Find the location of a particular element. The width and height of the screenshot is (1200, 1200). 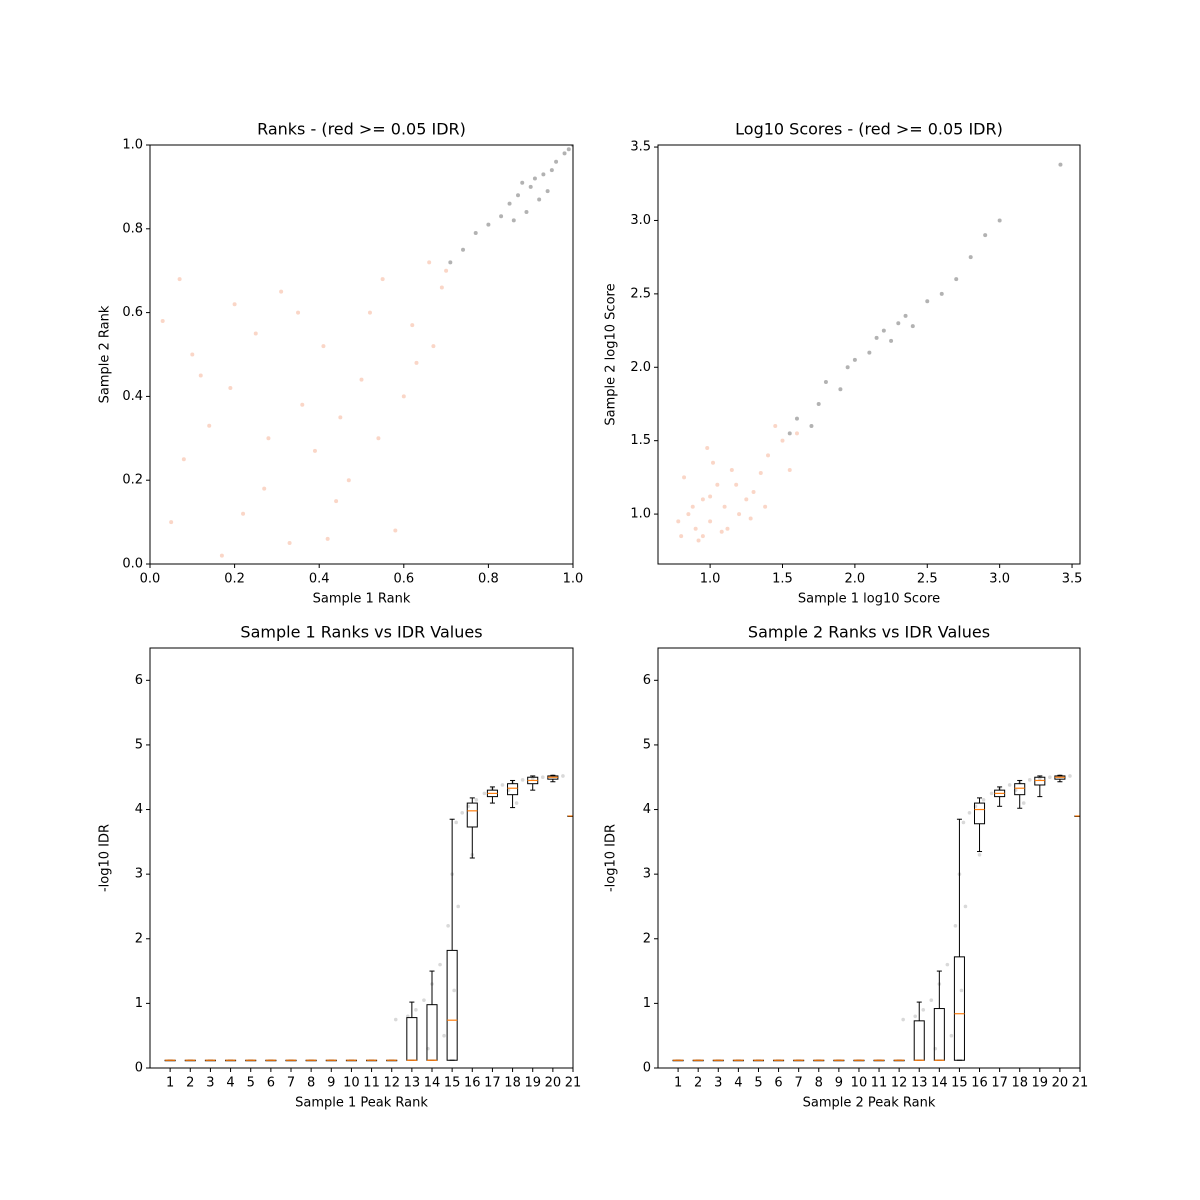

axes-frame is located at coordinates (869, 354).